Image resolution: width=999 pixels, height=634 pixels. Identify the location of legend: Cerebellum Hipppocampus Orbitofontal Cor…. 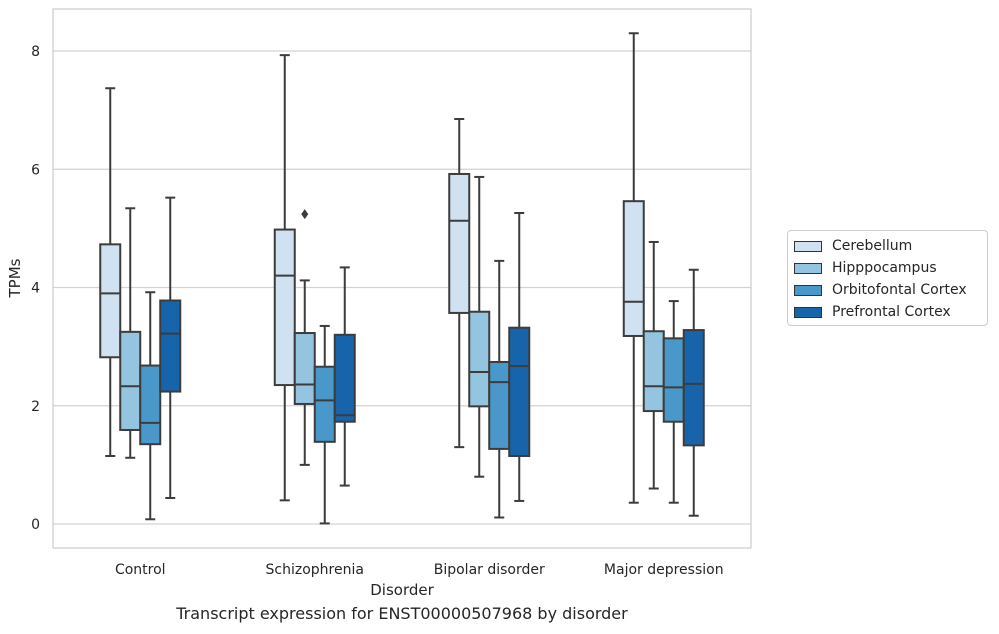
(887, 278).